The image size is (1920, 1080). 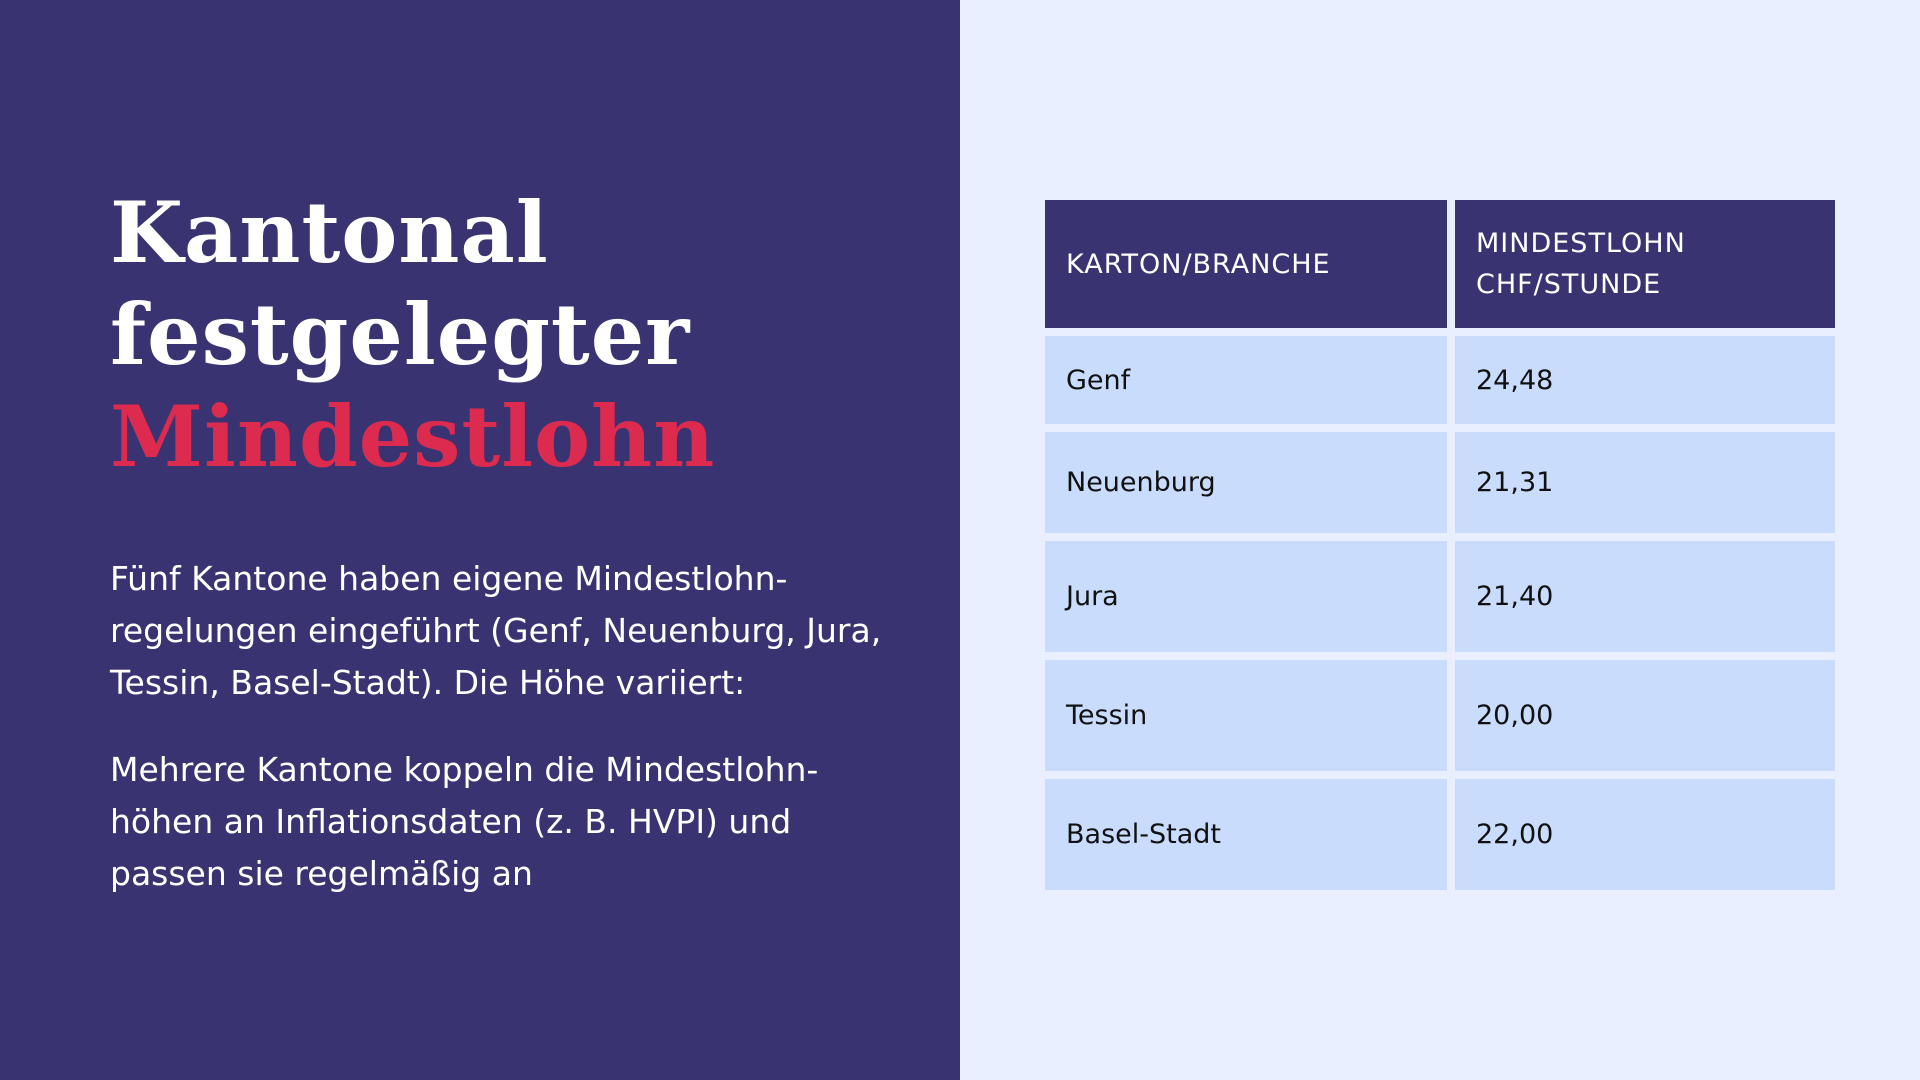 What do you see at coordinates (1246, 596) in the screenshot?
I see `cell-canton: Jura` at bounding box center [1246, 596].